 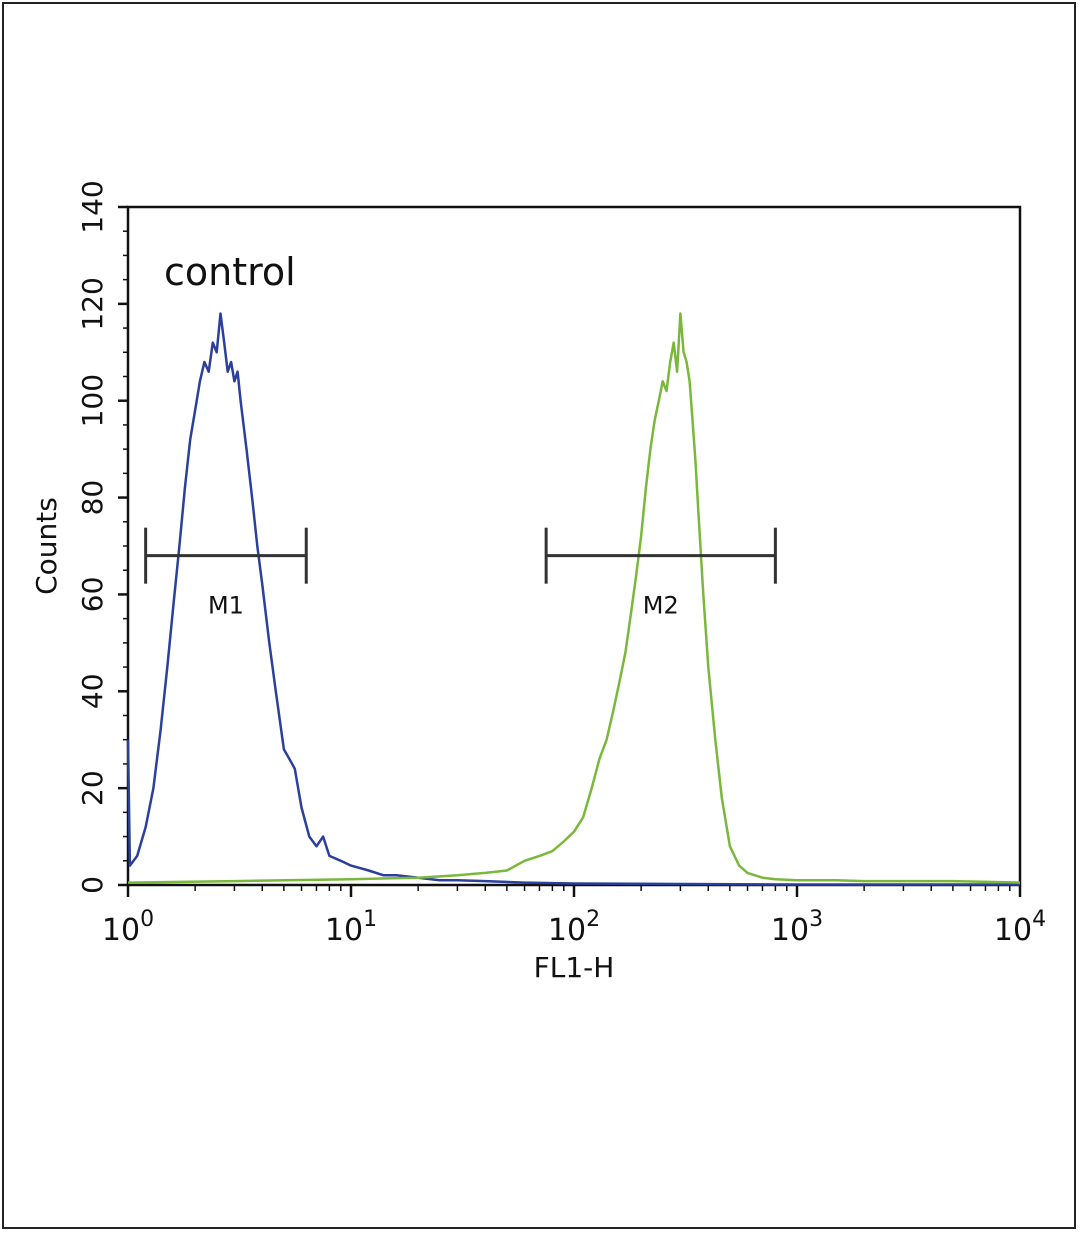 What do you see at coordinates (92, 303) in the screenshot?
I see `y-tick-label: 120` at bounding box center [92, 303].